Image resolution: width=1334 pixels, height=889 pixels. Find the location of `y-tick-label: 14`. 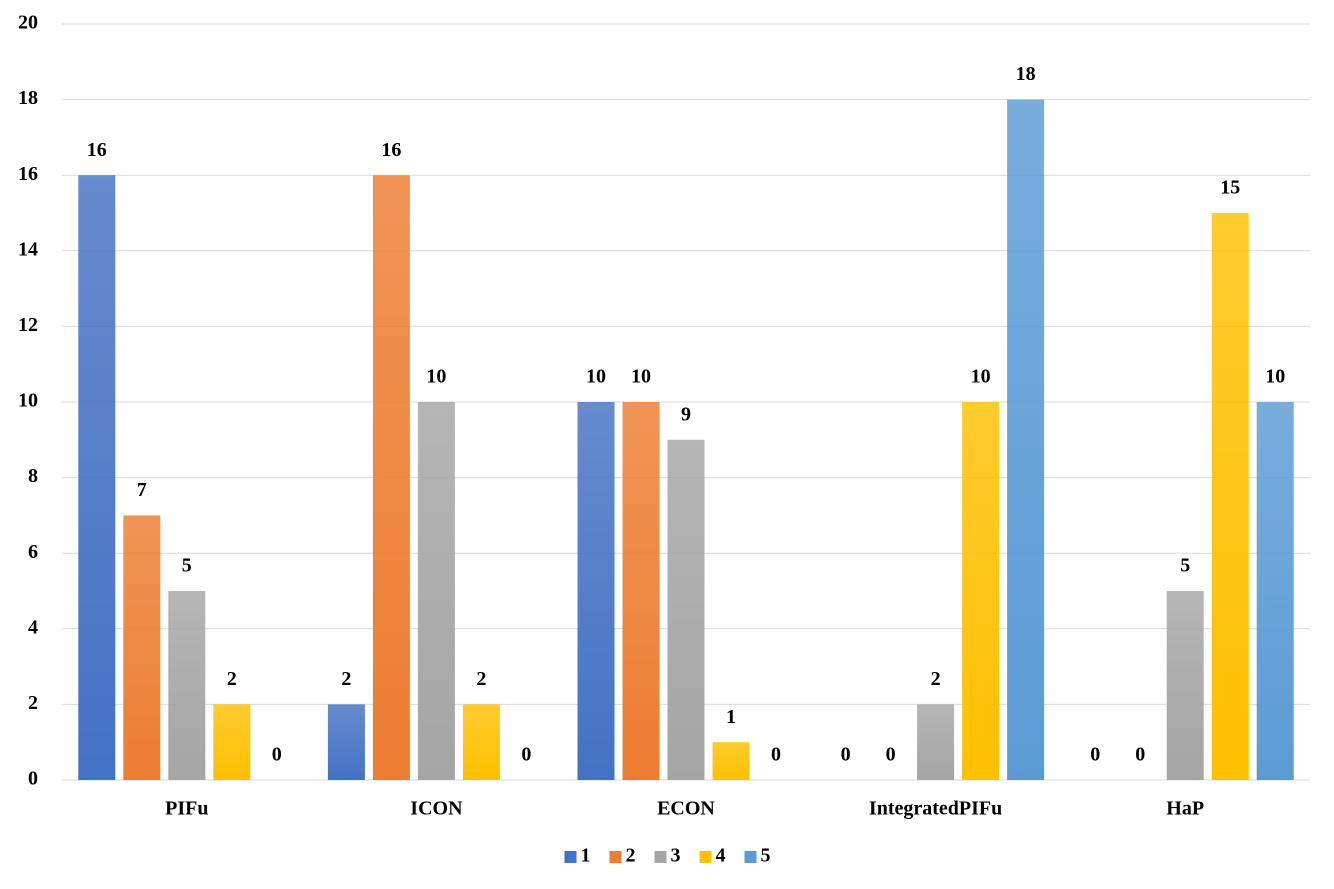

y-tick-label: 14 is located at coordinates (28, 249).